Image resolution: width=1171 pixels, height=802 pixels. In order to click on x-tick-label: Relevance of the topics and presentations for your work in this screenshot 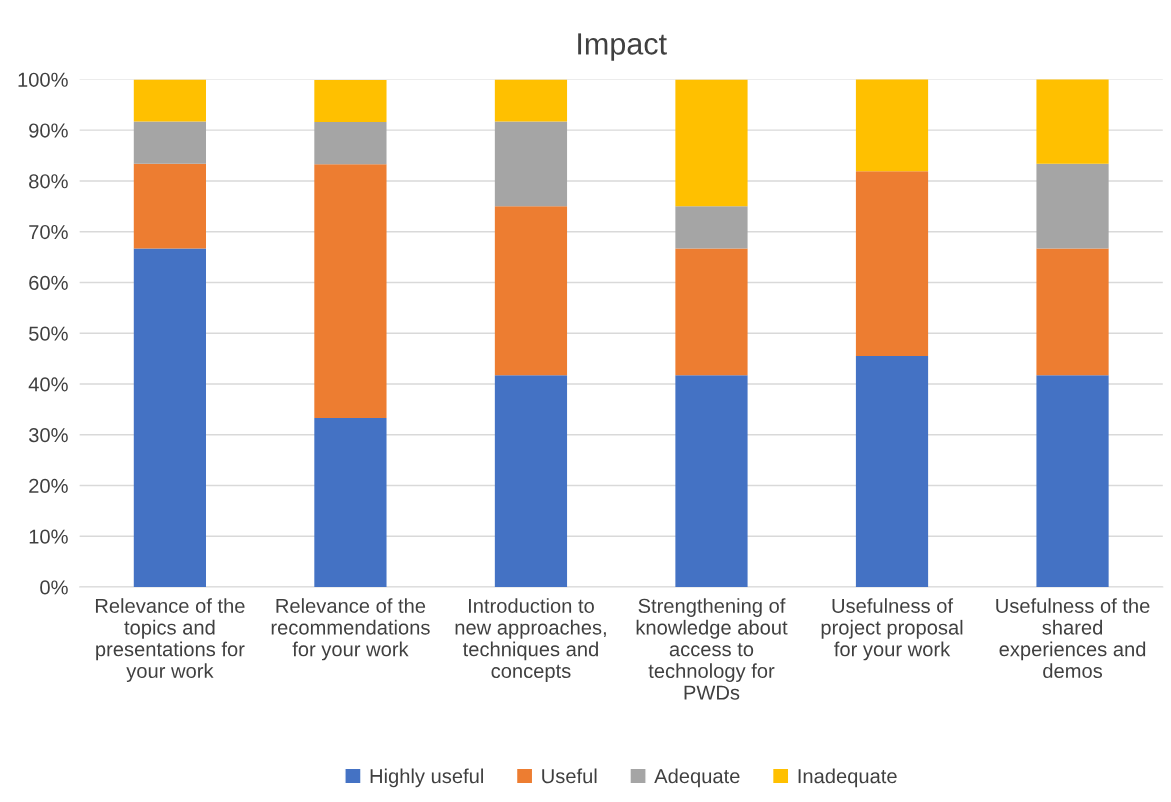, I will do `click(170, 640)`.